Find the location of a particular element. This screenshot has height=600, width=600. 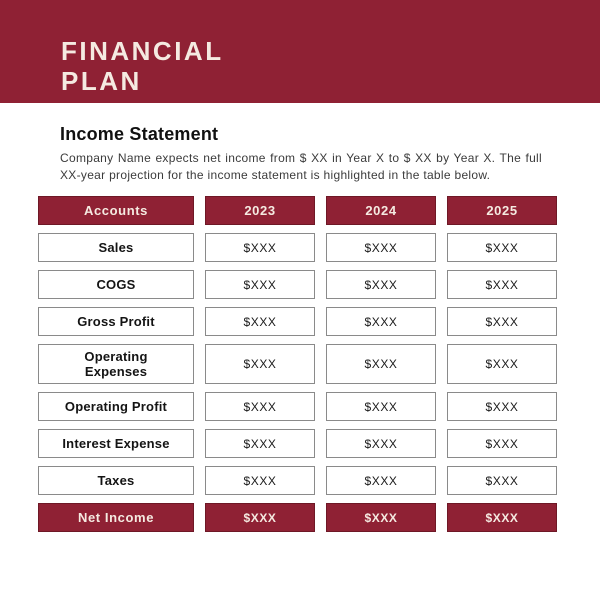

section-heading: Income Statement is located at coordinates (139, 134).